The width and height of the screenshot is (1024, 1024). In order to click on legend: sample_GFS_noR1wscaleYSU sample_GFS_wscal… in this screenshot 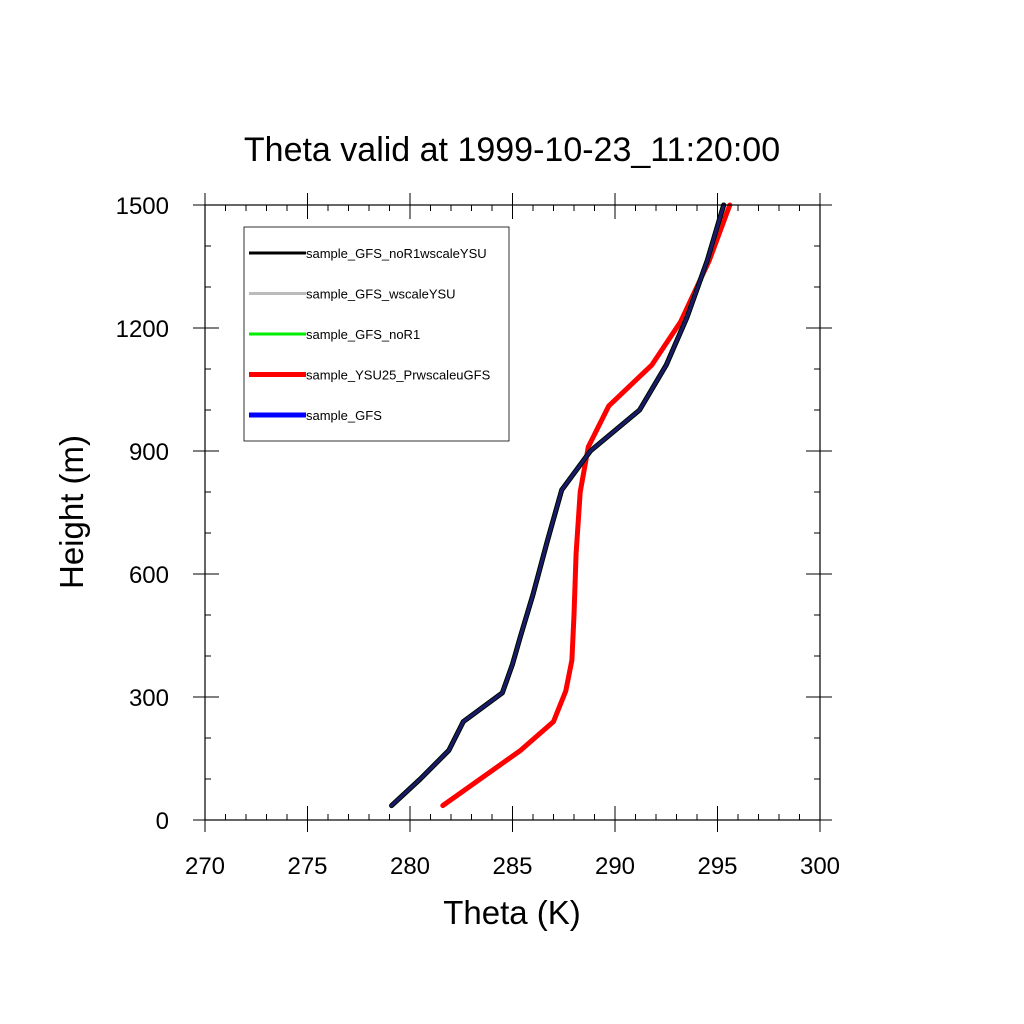, I will do `click(376, 334)`.